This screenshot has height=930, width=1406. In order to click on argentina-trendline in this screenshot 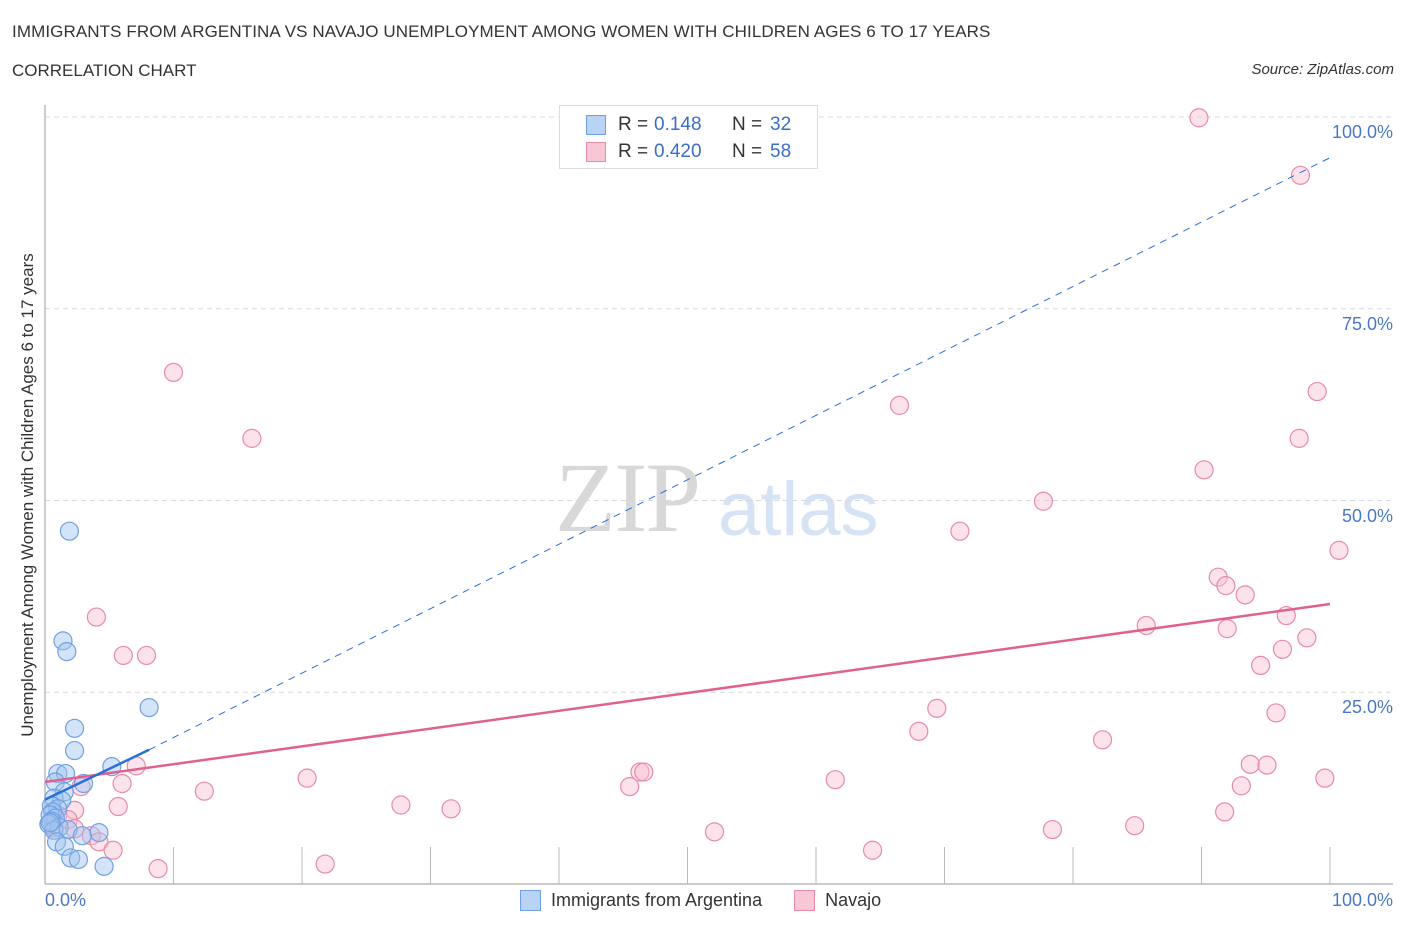, I will do `click(97, 774)`.